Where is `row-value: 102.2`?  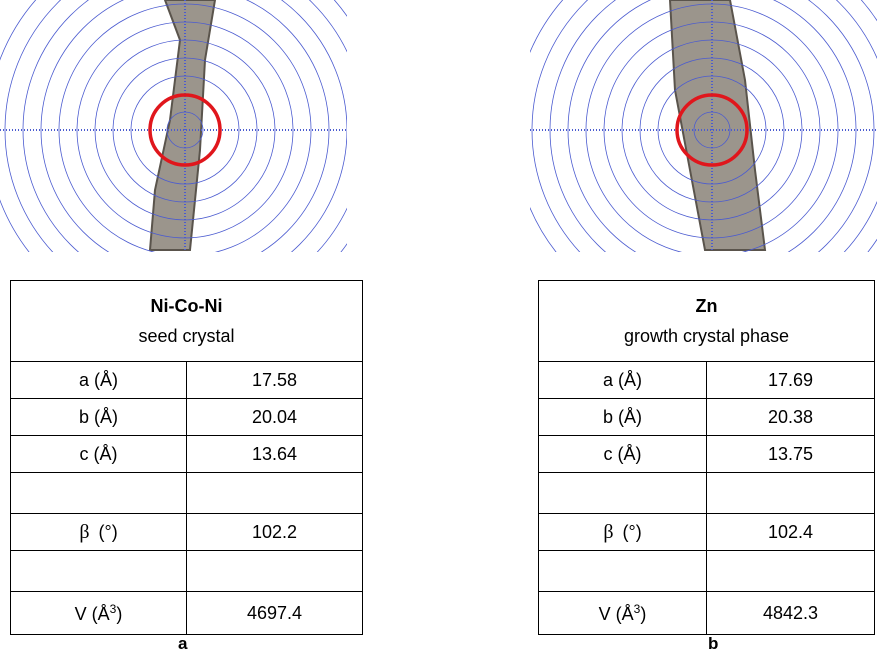 row-value: 102.2 is located at coordinates (274, 531).